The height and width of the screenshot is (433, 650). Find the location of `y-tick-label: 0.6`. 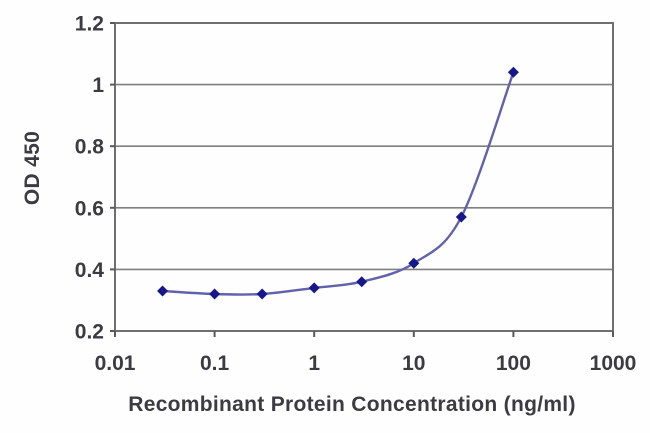

y-tick-label: 0.6 is located at coordinates (89, 208).